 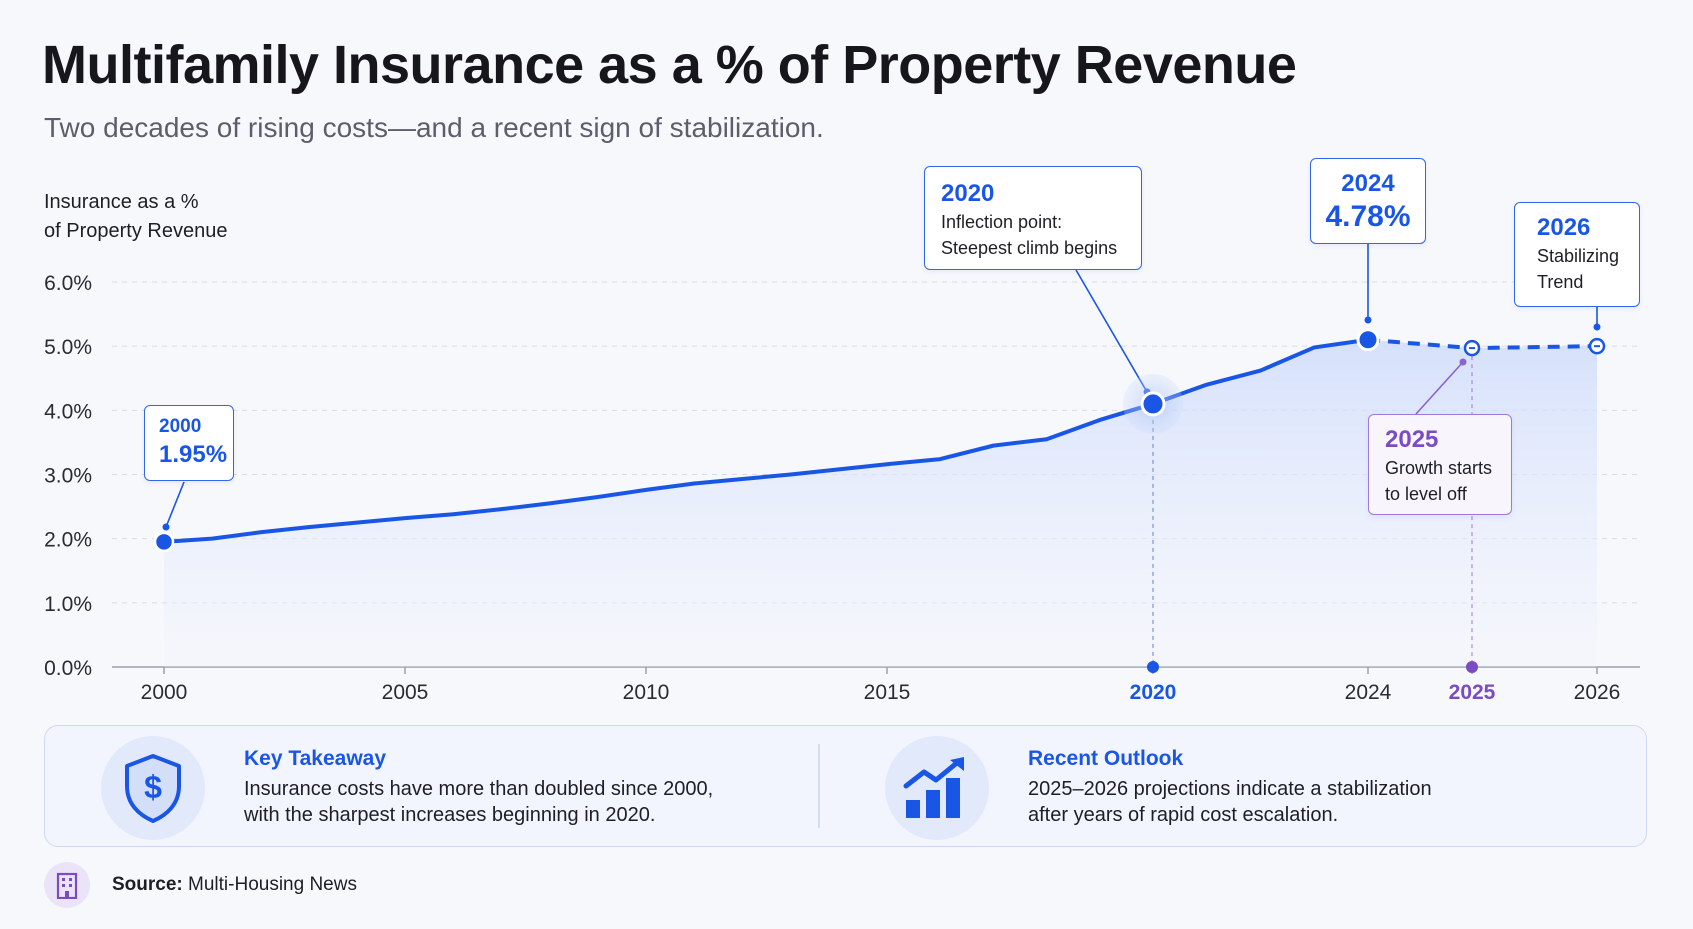 What do you see at coordinates (1002, 222) in the screenshot?
I see `annotation-2020-line1: Inflection point:` at bounding box center [1002, 222].